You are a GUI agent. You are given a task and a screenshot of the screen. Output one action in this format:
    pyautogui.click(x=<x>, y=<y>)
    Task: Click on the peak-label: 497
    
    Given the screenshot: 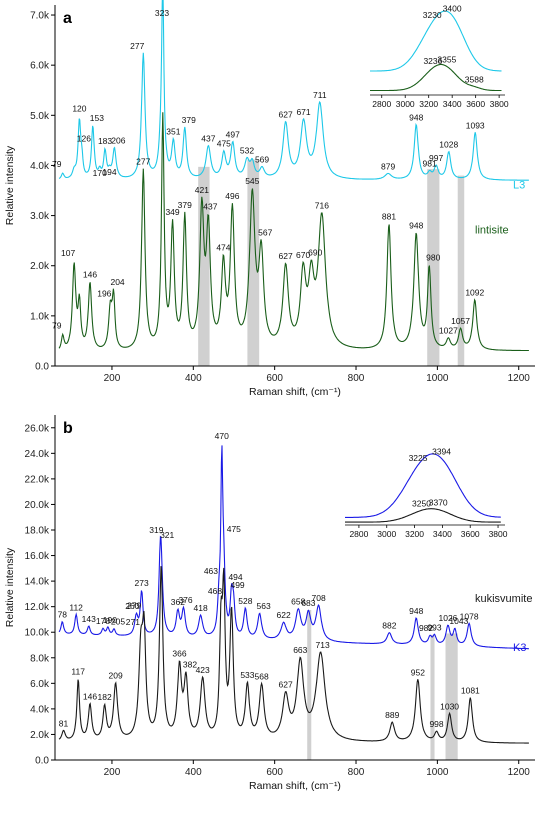 What is the action you would take?
    pyautogui.click(x=233, y=134)
    